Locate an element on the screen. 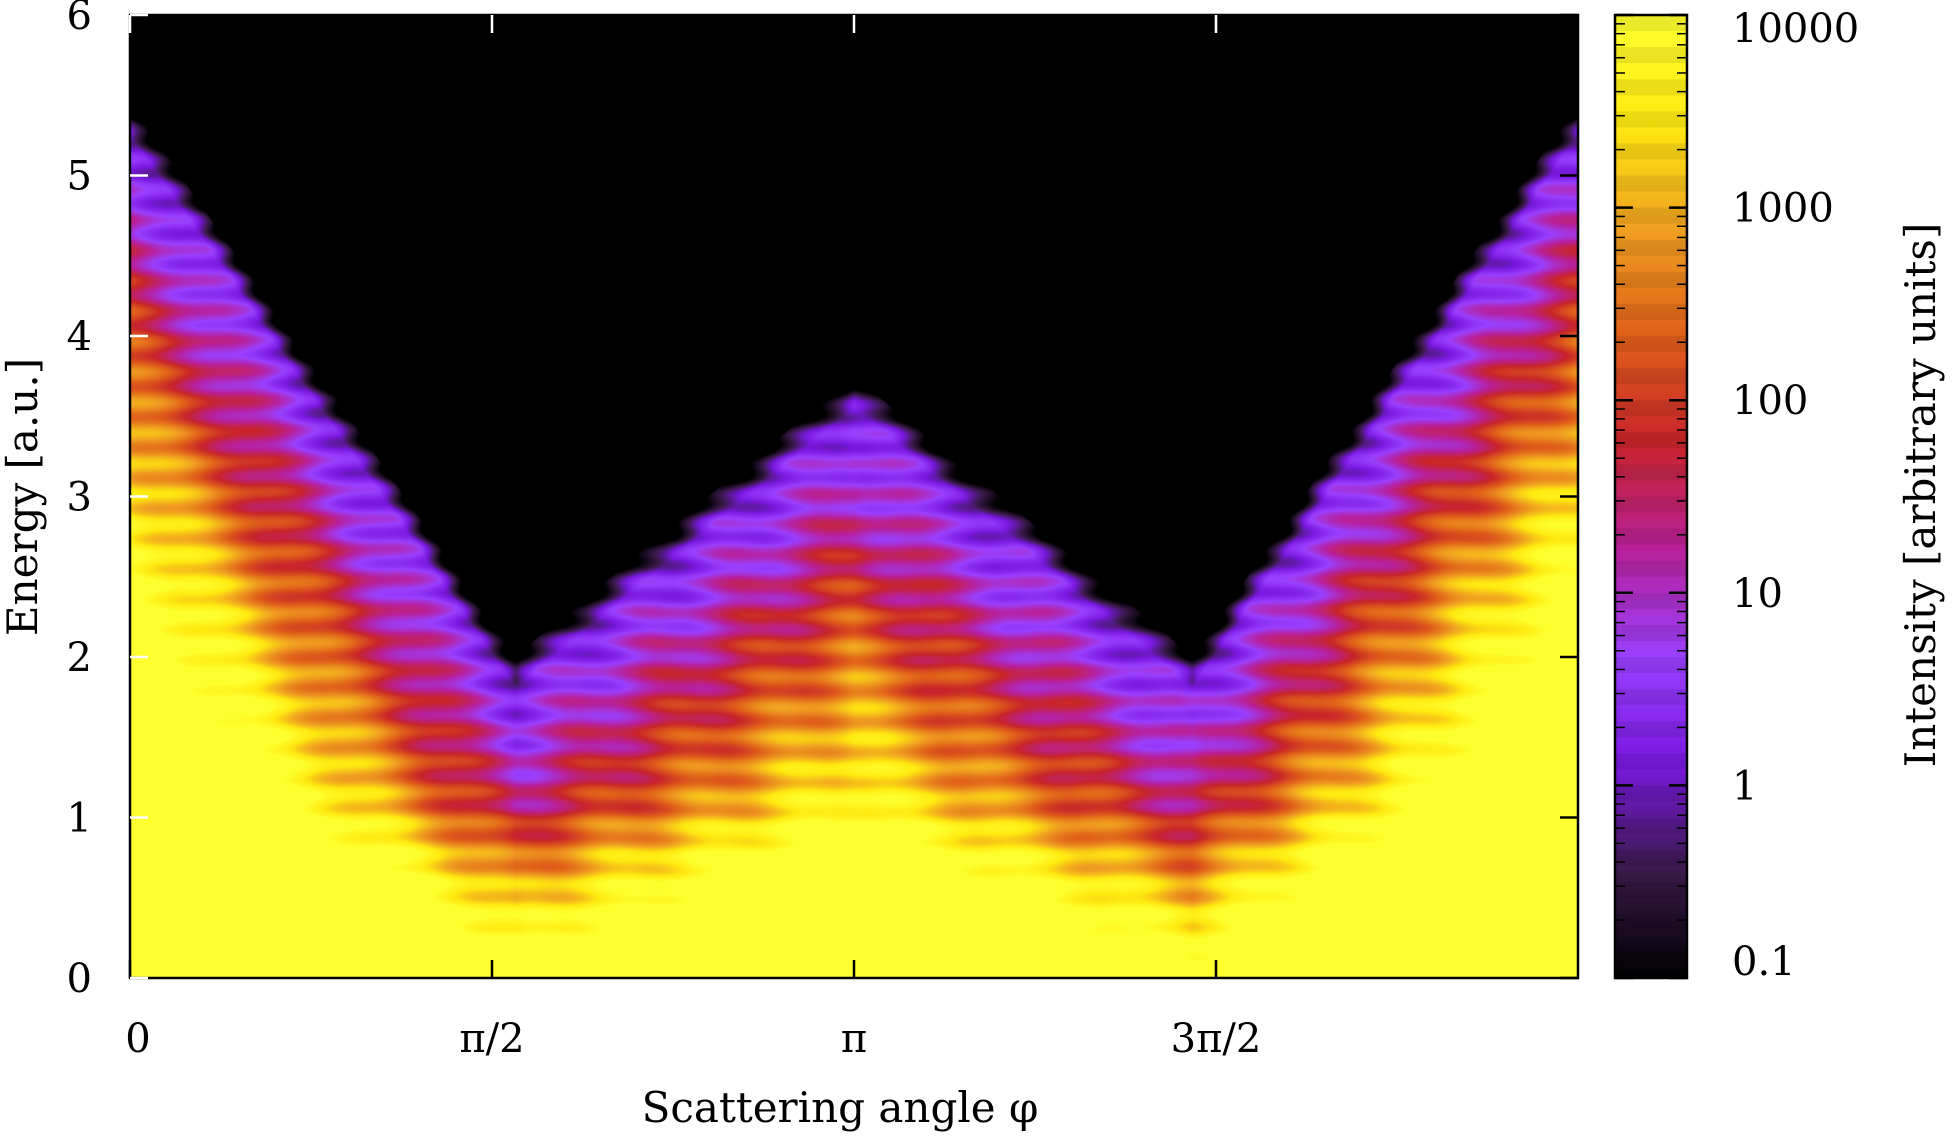  y-axis-title: Energy [a.u.] is located at coordinates (23, 497).